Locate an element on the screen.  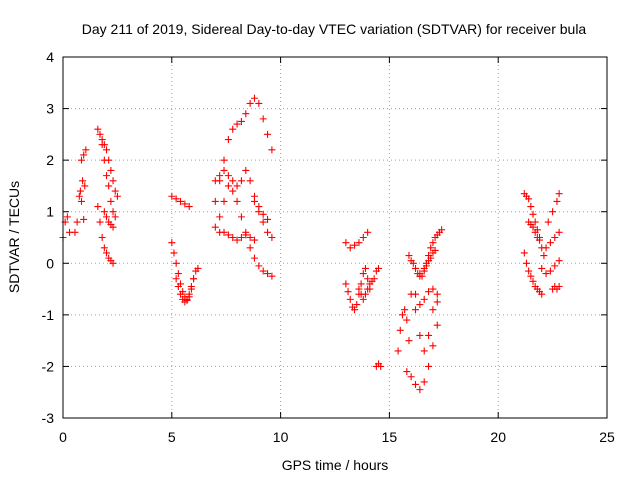
y-tick-label: -3 is located at coordinates (48, 418).